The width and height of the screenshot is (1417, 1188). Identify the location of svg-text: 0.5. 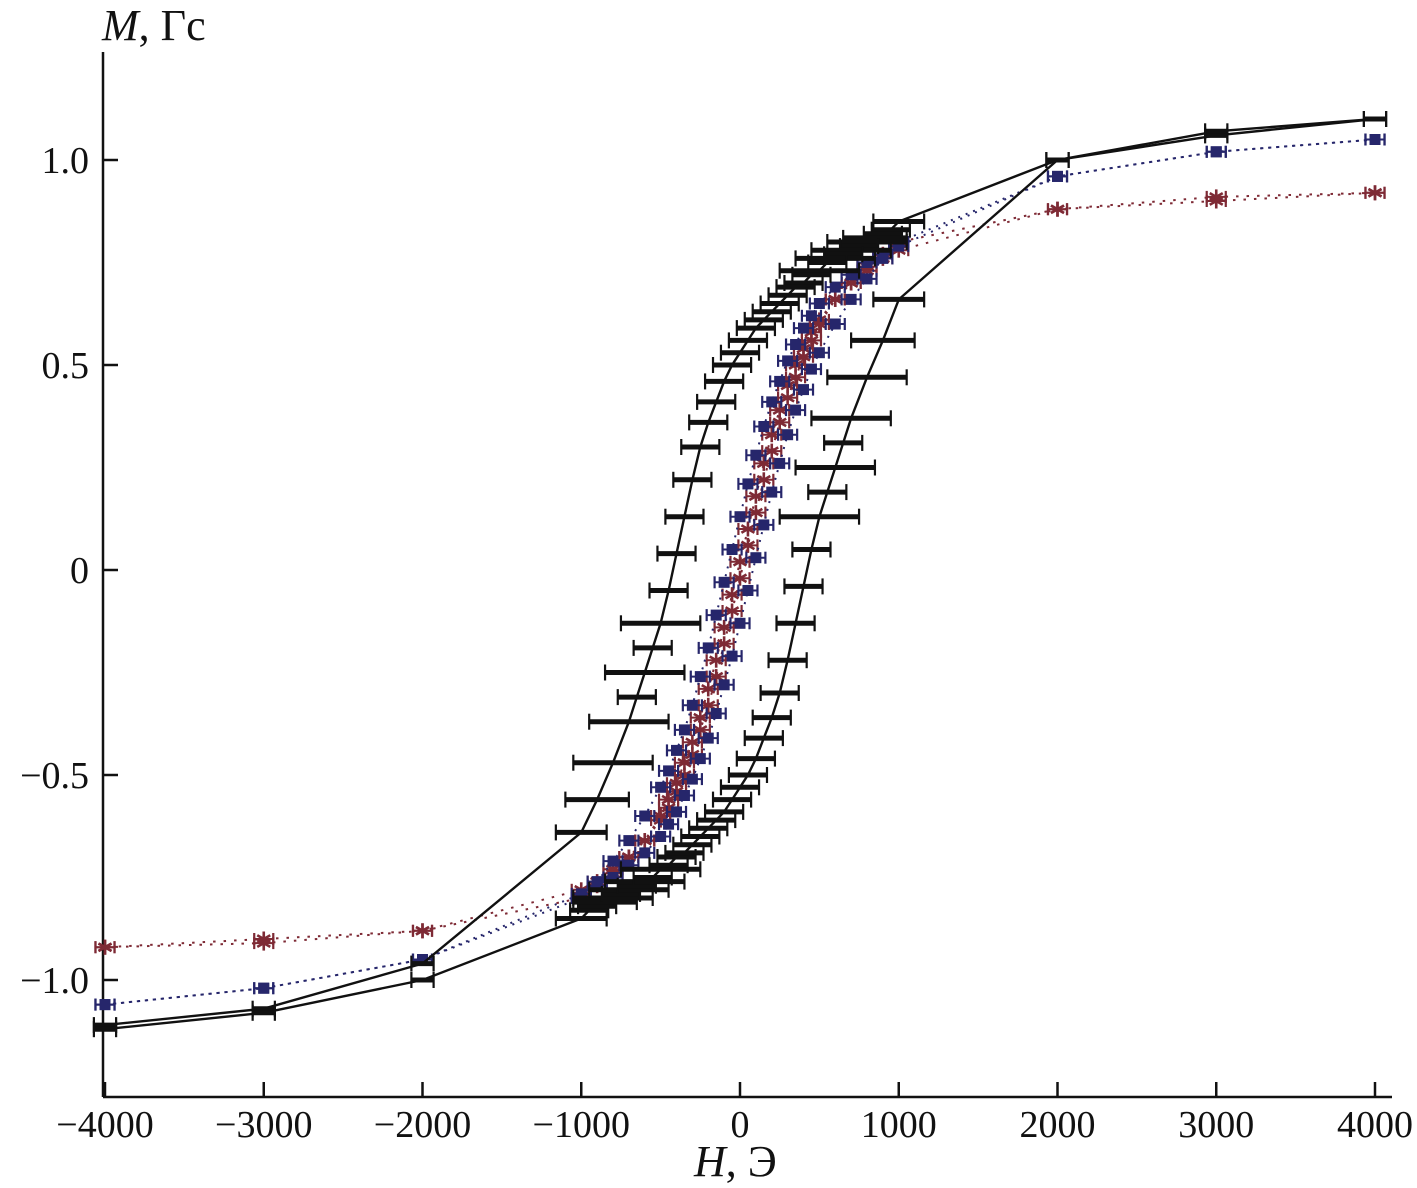
(66, 366).